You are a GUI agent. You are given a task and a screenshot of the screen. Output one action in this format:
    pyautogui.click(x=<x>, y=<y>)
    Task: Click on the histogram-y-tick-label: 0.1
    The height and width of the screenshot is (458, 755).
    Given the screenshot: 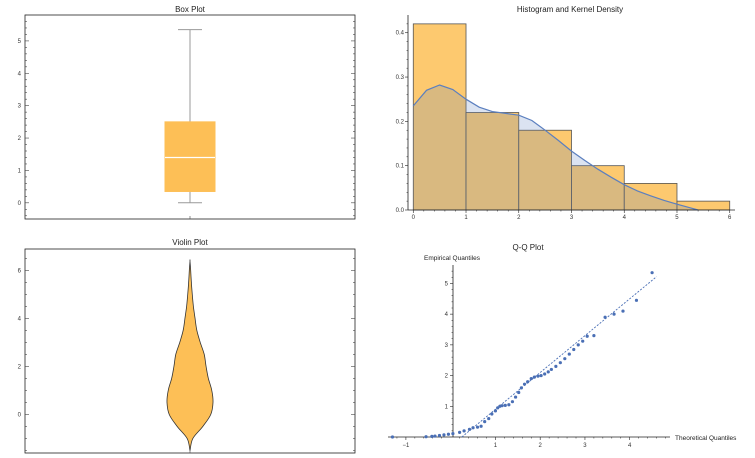 What is the action you would take?
    pyautogui.click(x=400, y=167)
    